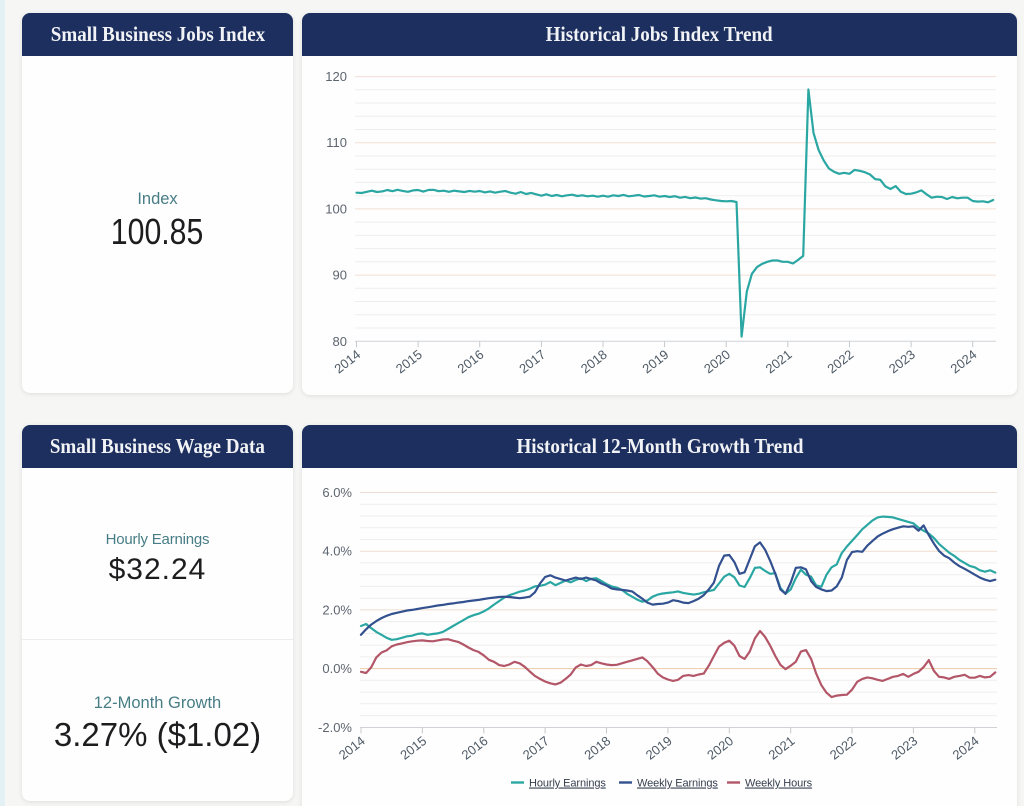  I want to click on svg-text: 110, so click(336, 142).